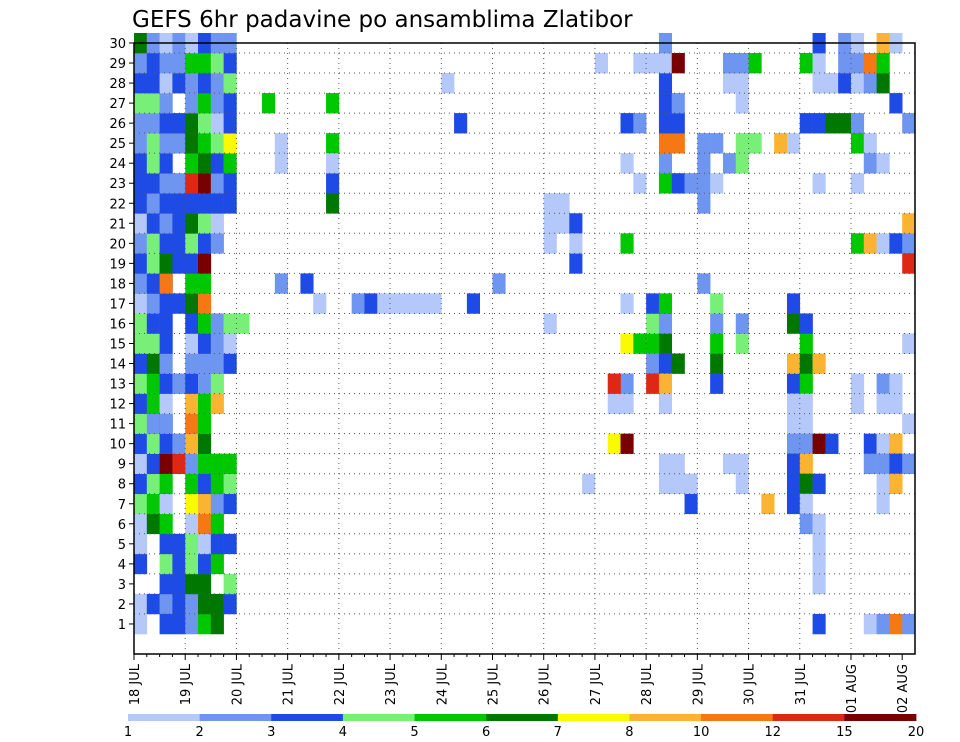 The height and width of the screenshot is (742, 960). What do you see at coordinates (629, 732) in the screenshot?
I see `colorbar-label: 8` at bounding box center [629, 732].